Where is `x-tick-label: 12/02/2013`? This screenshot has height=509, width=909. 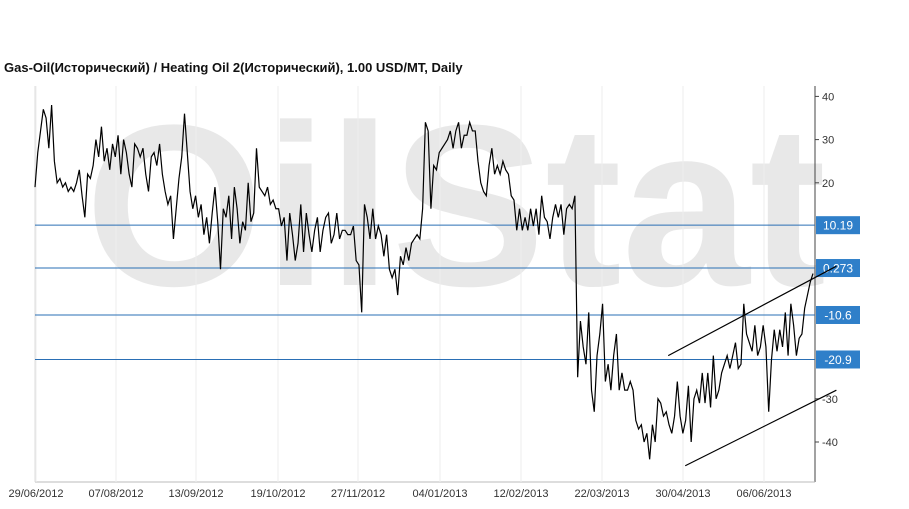 x-tick-label: 12/02/2013 is located at coordinates (520, 494).